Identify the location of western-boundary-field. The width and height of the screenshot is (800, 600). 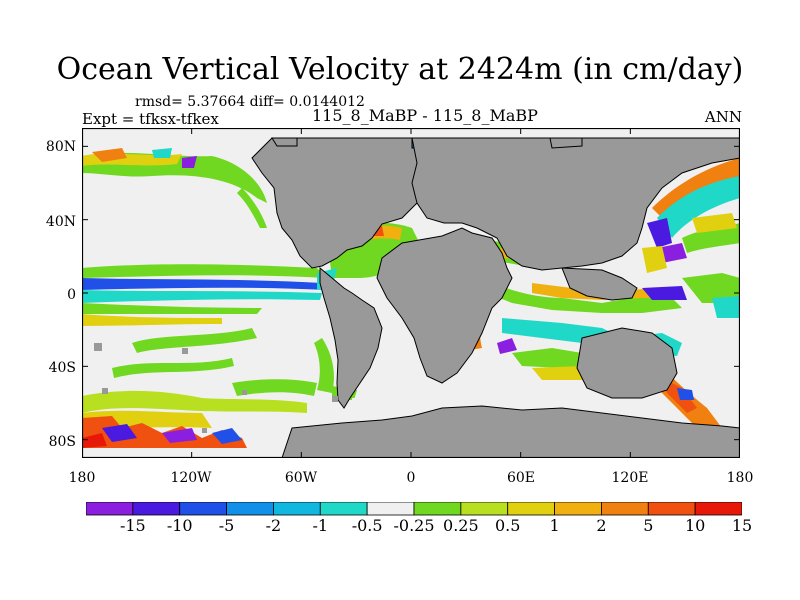
(691, 238).